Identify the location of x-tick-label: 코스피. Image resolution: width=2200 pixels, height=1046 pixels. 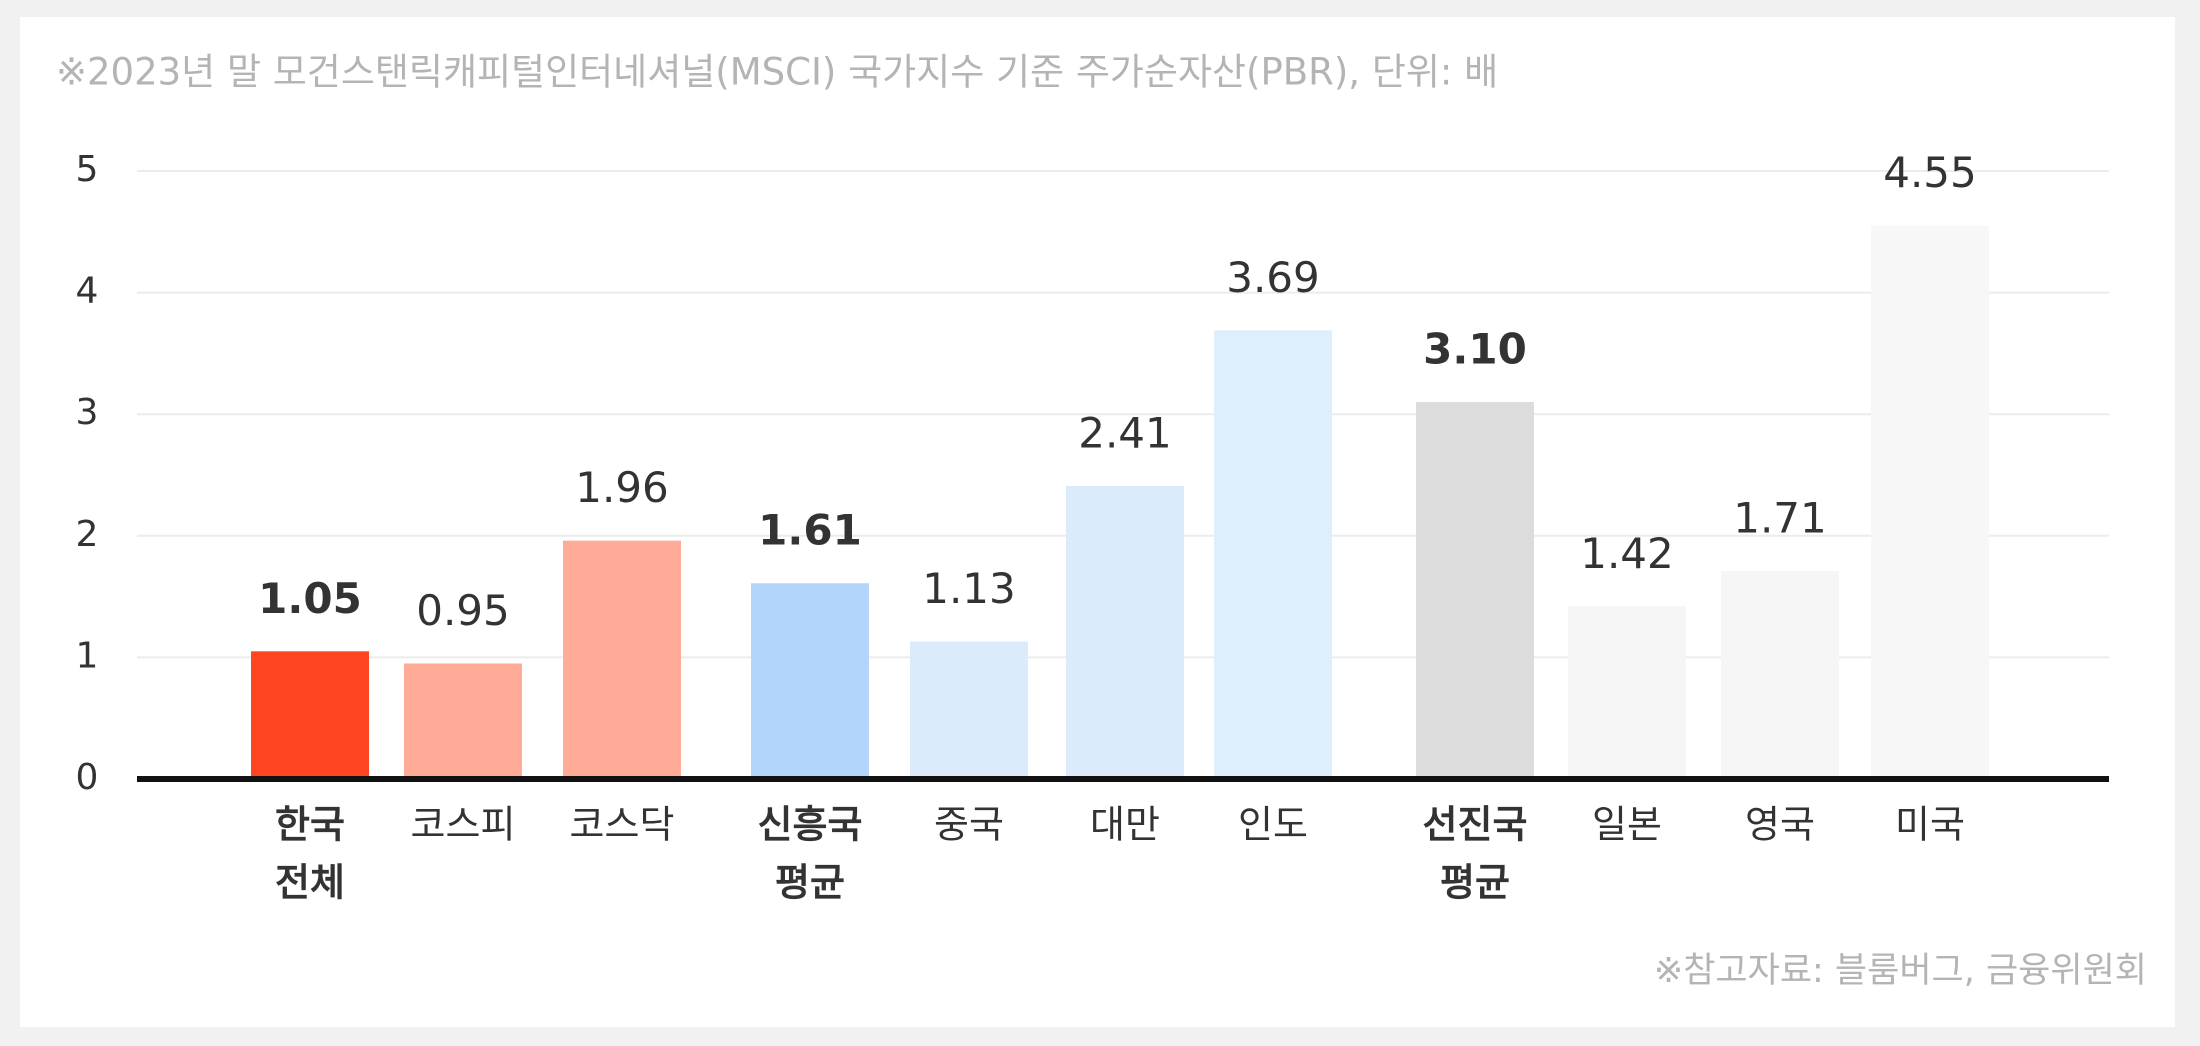
(463, 825).